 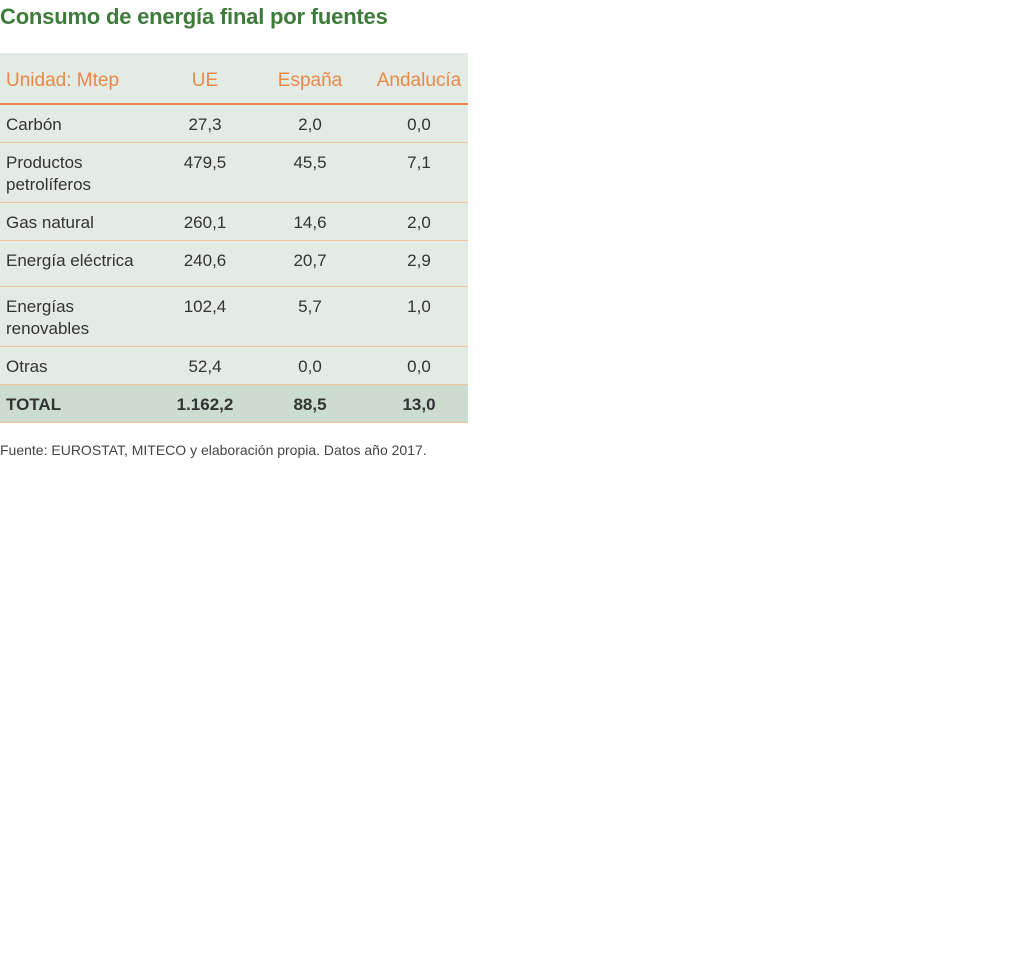 What do you see at coordinates (310, 172) in the screenshot?
I see `cell-value: 45,5` at bounding box center [310, 172].